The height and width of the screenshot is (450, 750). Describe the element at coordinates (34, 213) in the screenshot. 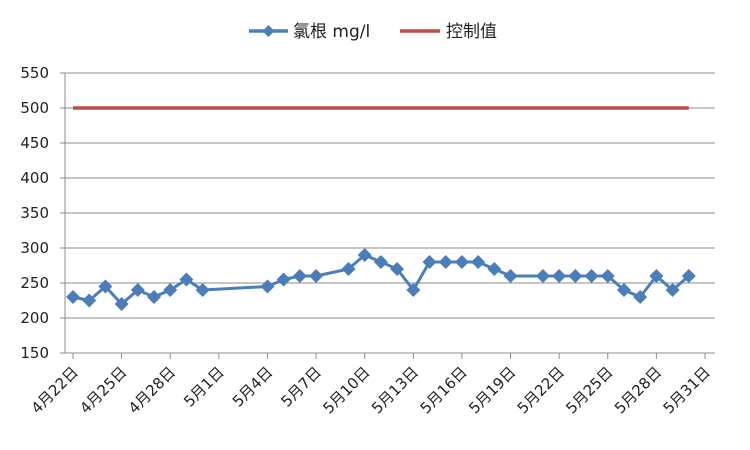

I see `y-tick-label: 350` at that location.